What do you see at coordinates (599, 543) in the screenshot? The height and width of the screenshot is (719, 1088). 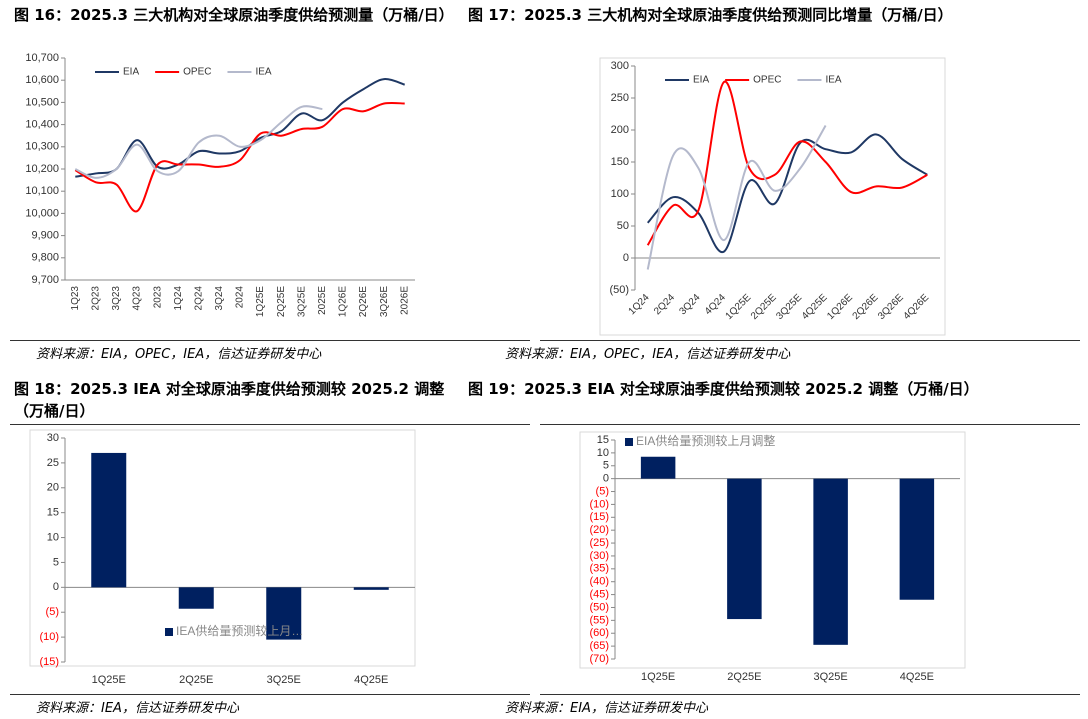 I see `y-tick-label: (25)` at bounding box center [599, 543].